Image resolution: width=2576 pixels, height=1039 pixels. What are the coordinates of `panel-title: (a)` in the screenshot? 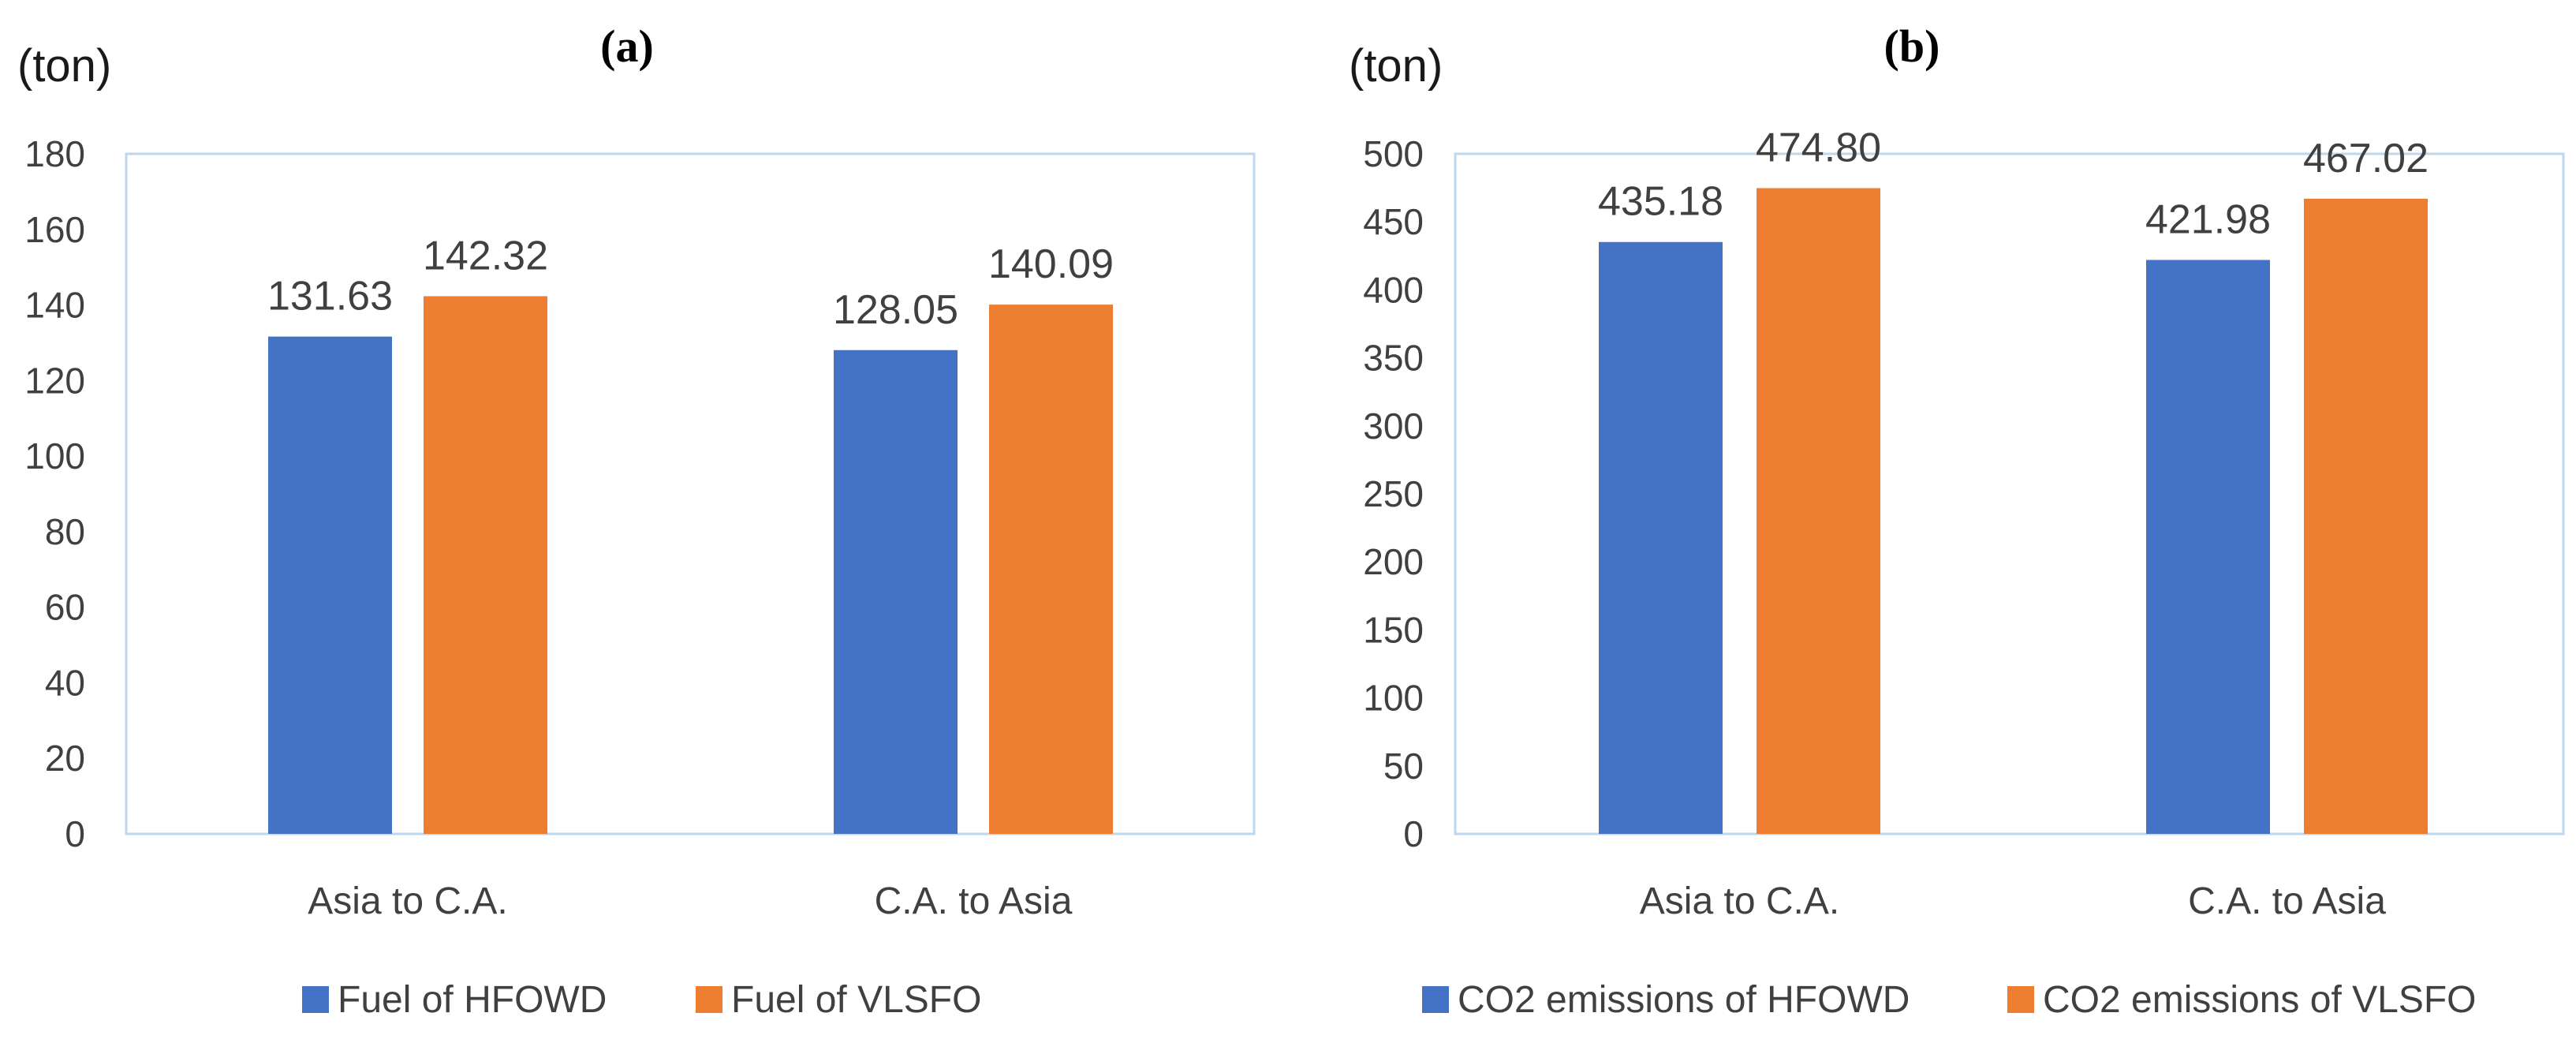 It's located at (627, 46).